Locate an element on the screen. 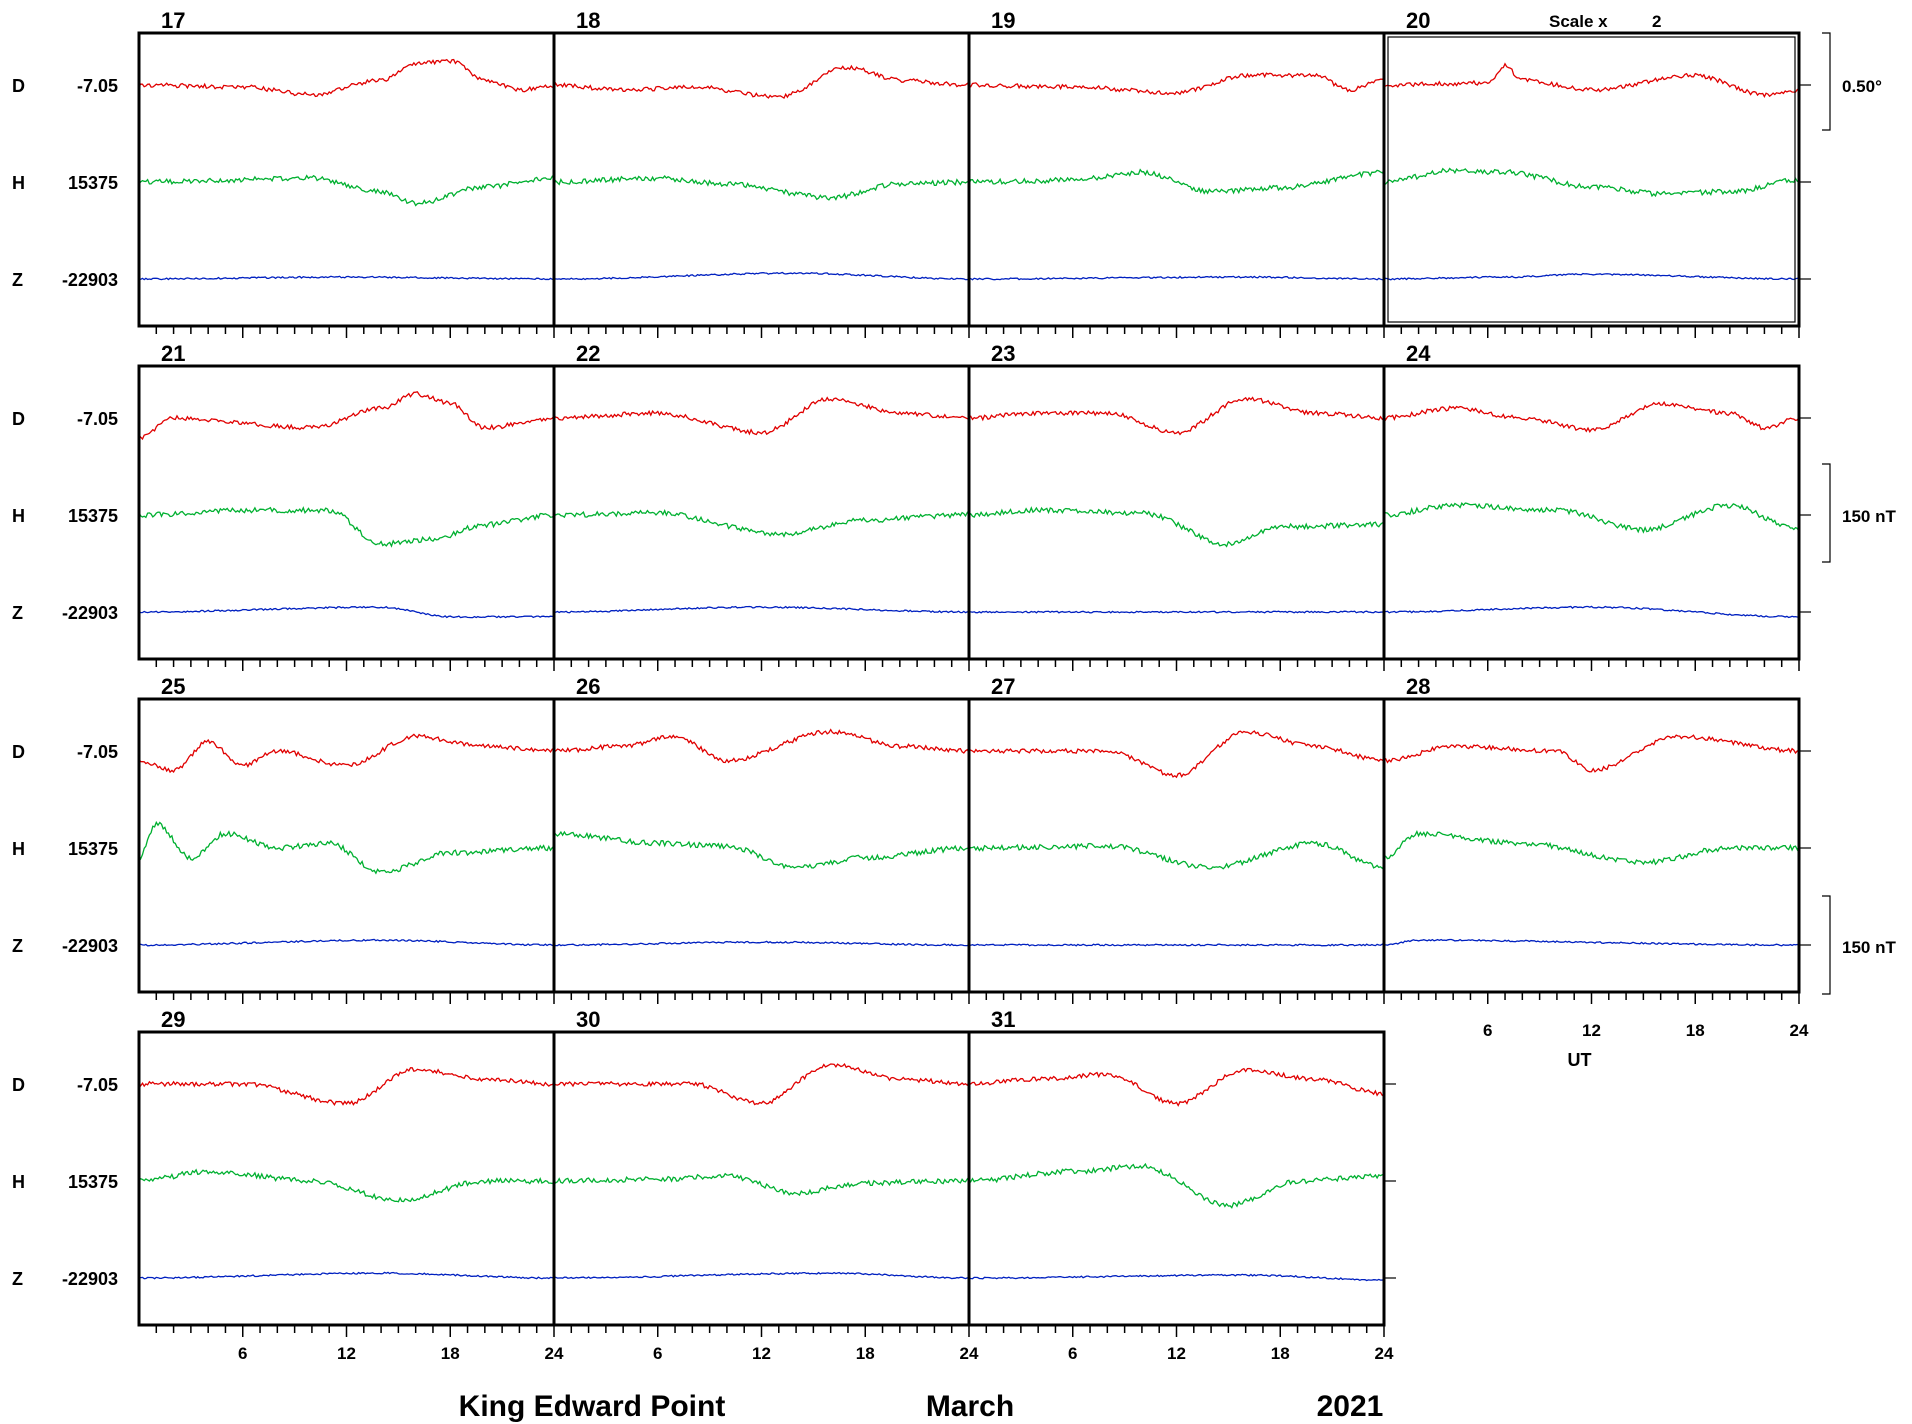  year-label: 2021 is located at coordinates (1350, 1406).